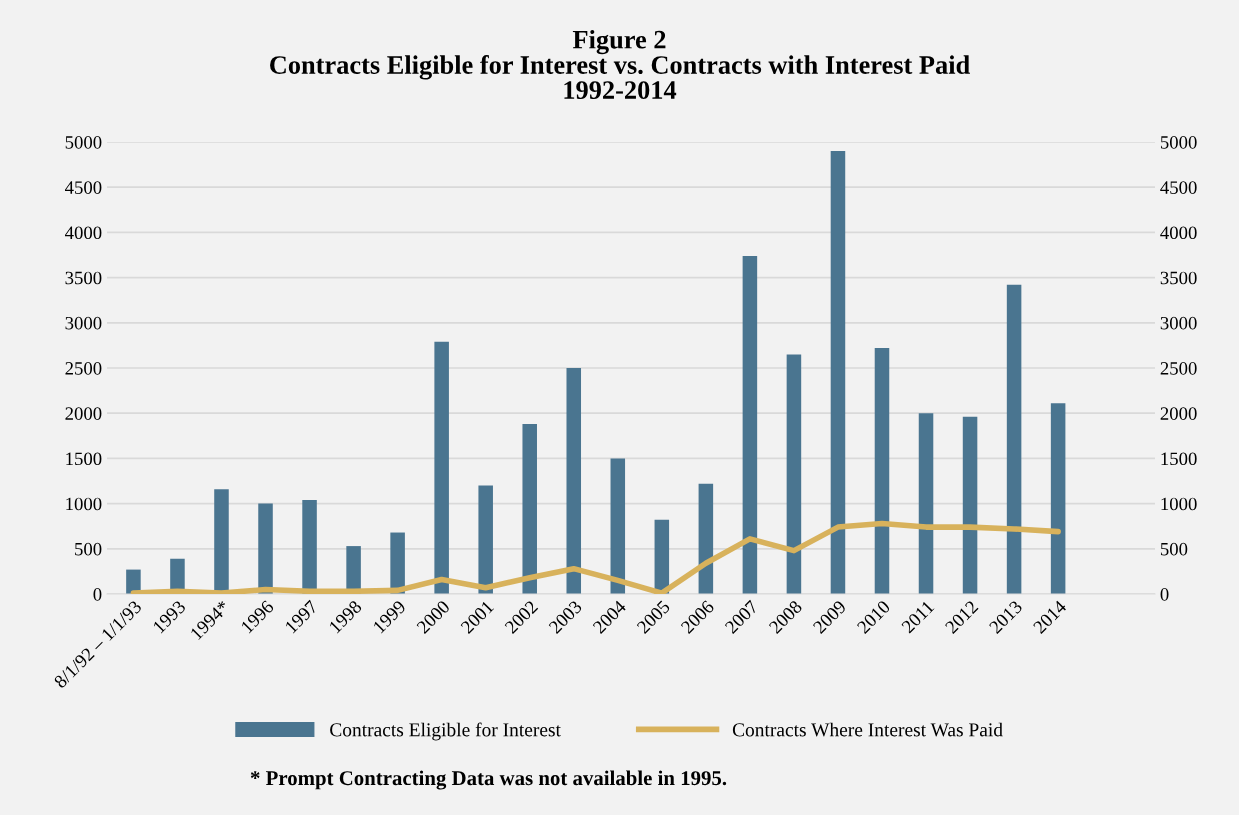 The image size is (1239, 815). Describe the element at coordinates (1178, 142) in the screenshot. I see `y2-tick-label: 5000` at that location.